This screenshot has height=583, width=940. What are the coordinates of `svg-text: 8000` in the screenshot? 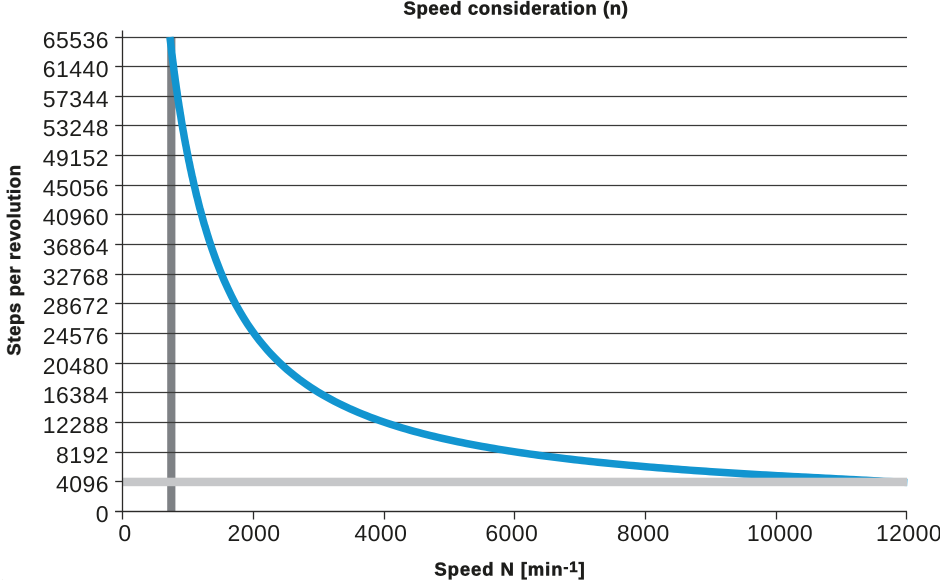 It's located at (643, 533).